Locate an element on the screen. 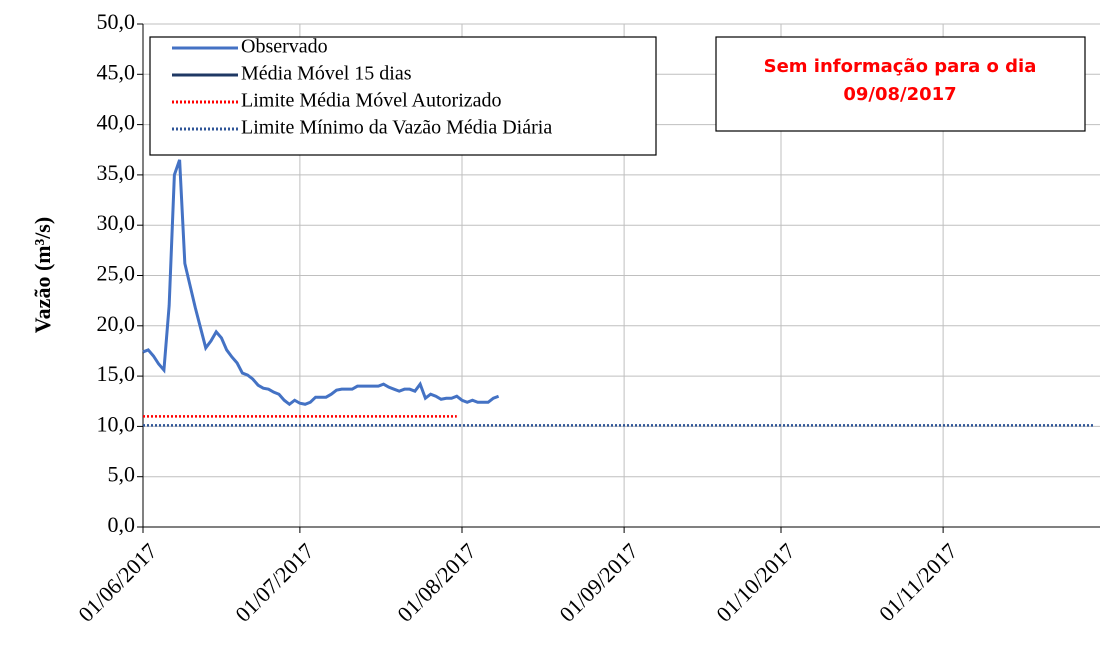  y-tick-label: 10,0 is located at coordinates (116, 423).